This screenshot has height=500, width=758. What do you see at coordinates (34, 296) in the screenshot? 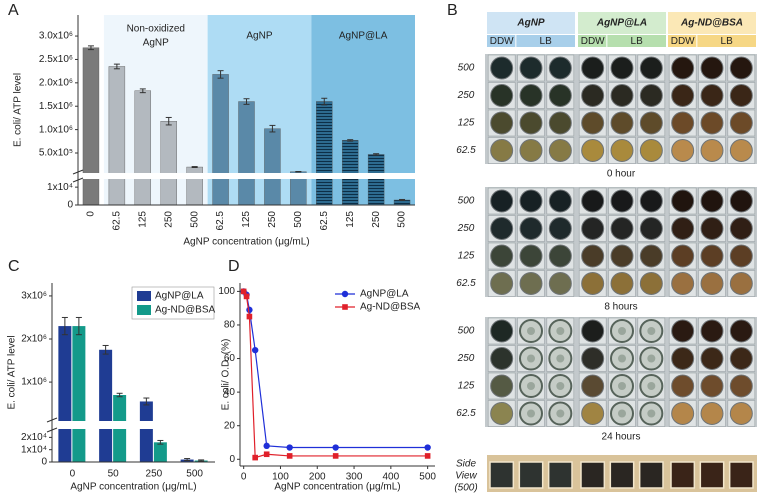
I see `y-tick-label: 3x10⁶` at bounding box center [34, 296].